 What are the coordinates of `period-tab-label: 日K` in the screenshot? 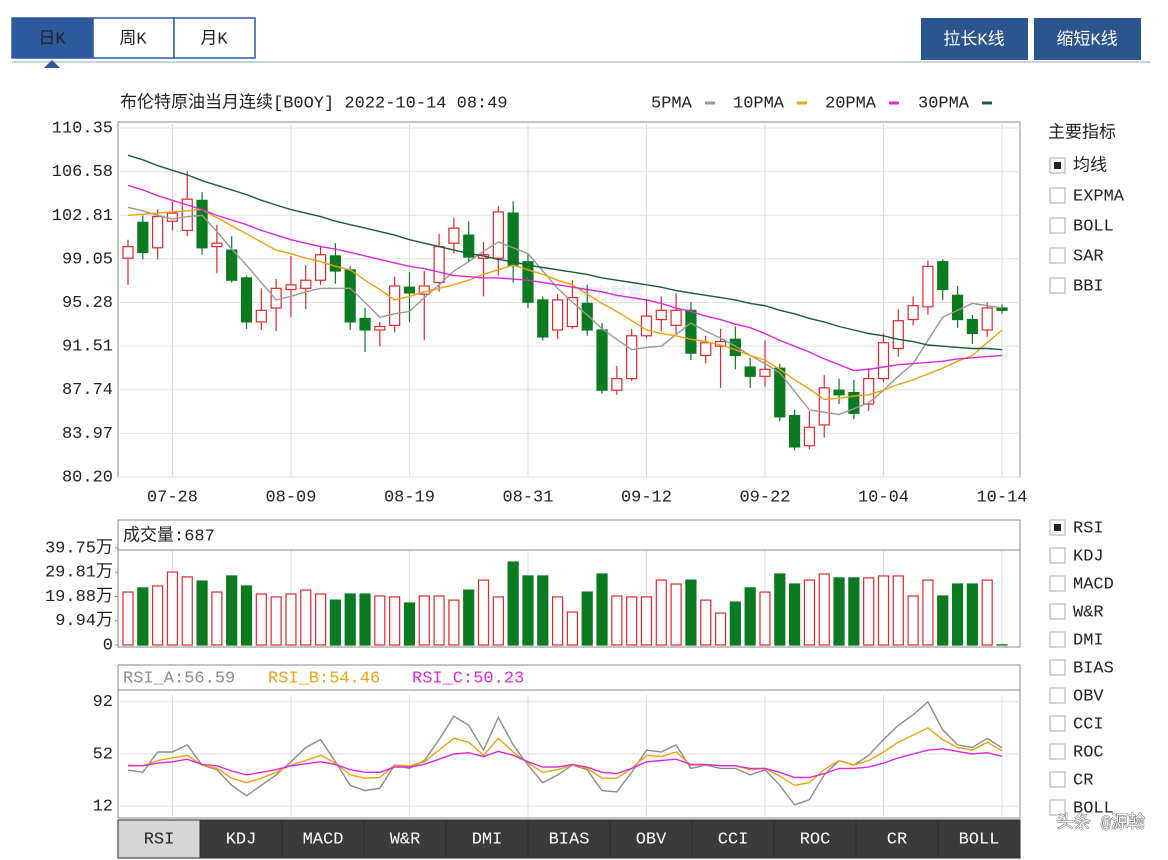 It's located at (52, 39).